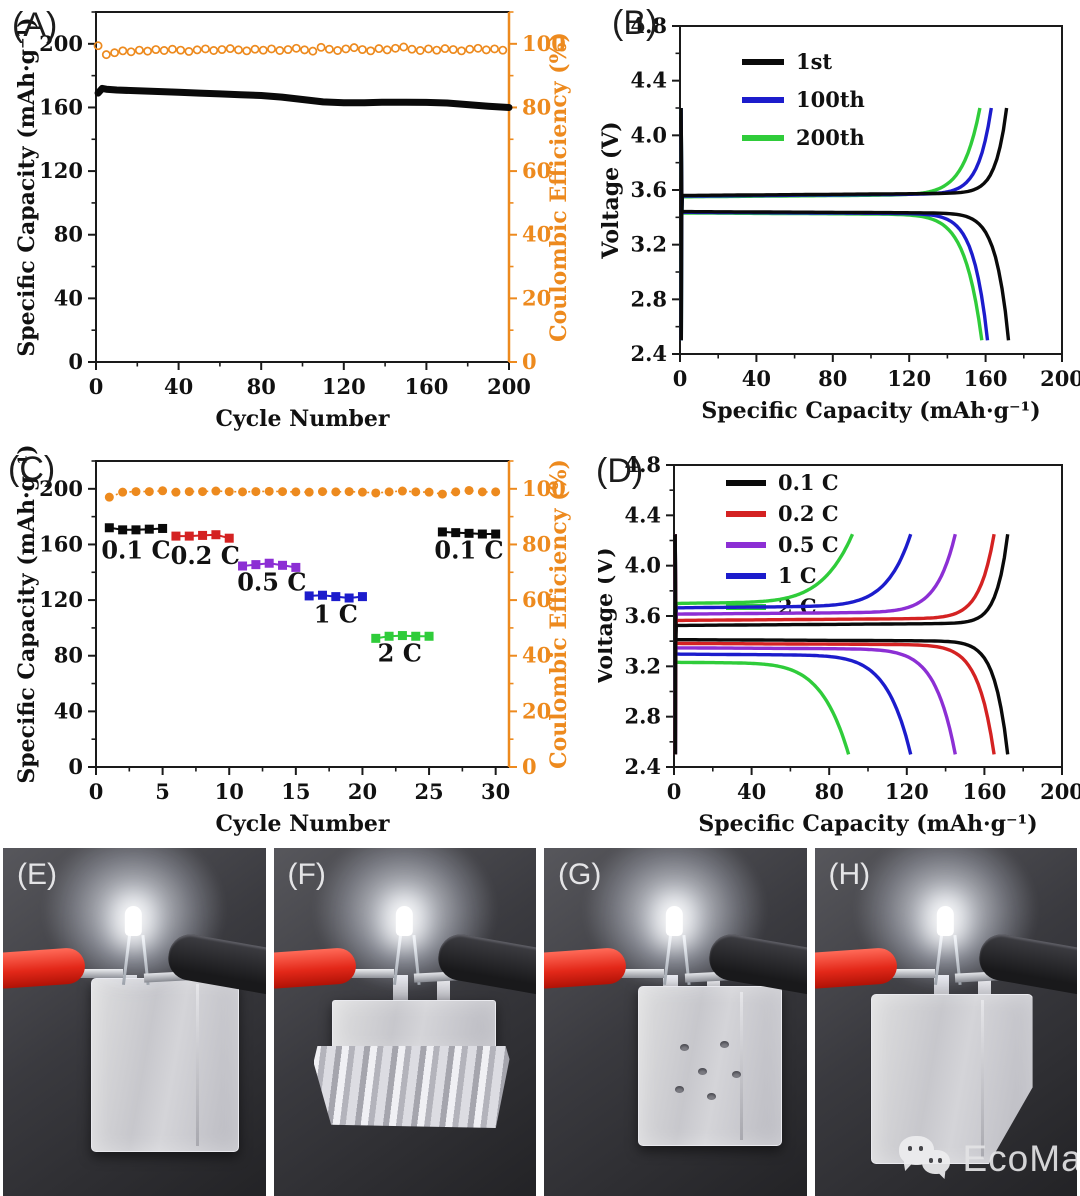 This screenshot has width=1080, height=1196. I want to click on pouch-tab, so click(443, 991).